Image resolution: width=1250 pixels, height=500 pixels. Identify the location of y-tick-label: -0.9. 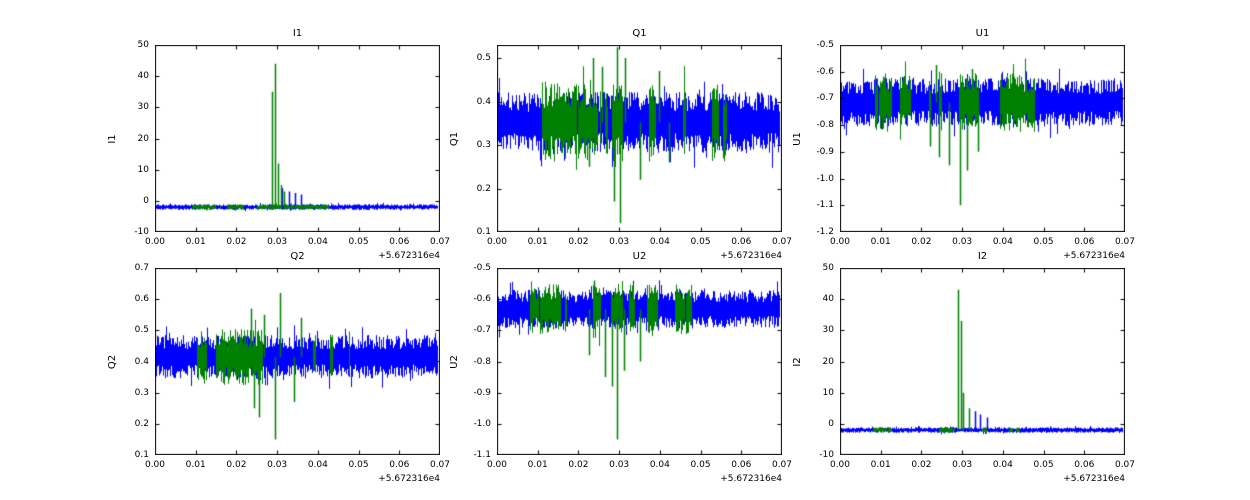
(482, 392).